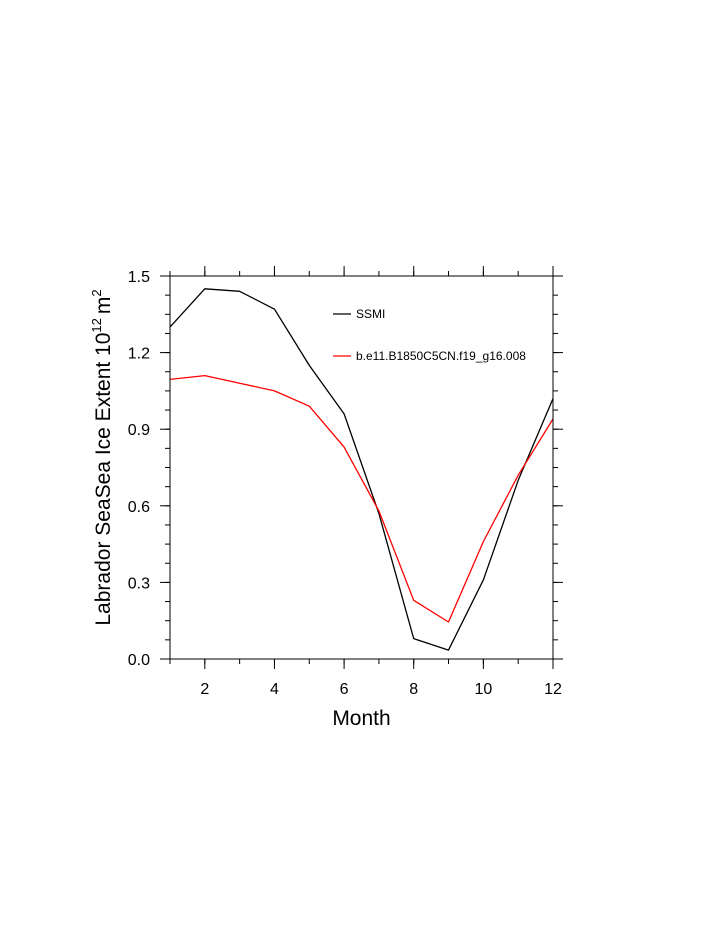  Describe the element at coordinates (553, 689) in the screenshot. I see `x-tick-label: 12` at that location.